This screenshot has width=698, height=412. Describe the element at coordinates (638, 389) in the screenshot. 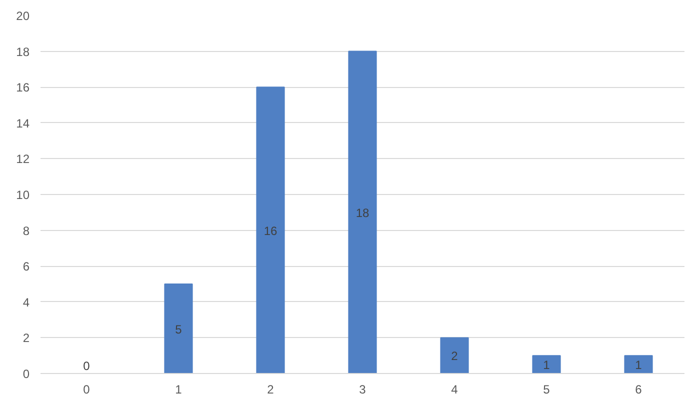

I see `x-tick-label: 6` at that location.